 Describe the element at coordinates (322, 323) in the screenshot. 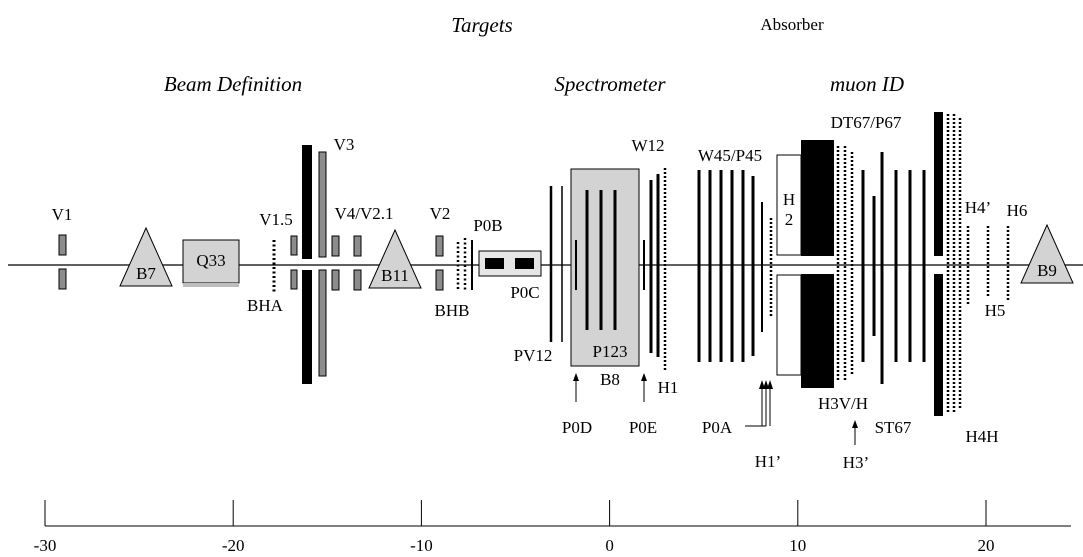

I see `v3-counter-bottom` at that location.